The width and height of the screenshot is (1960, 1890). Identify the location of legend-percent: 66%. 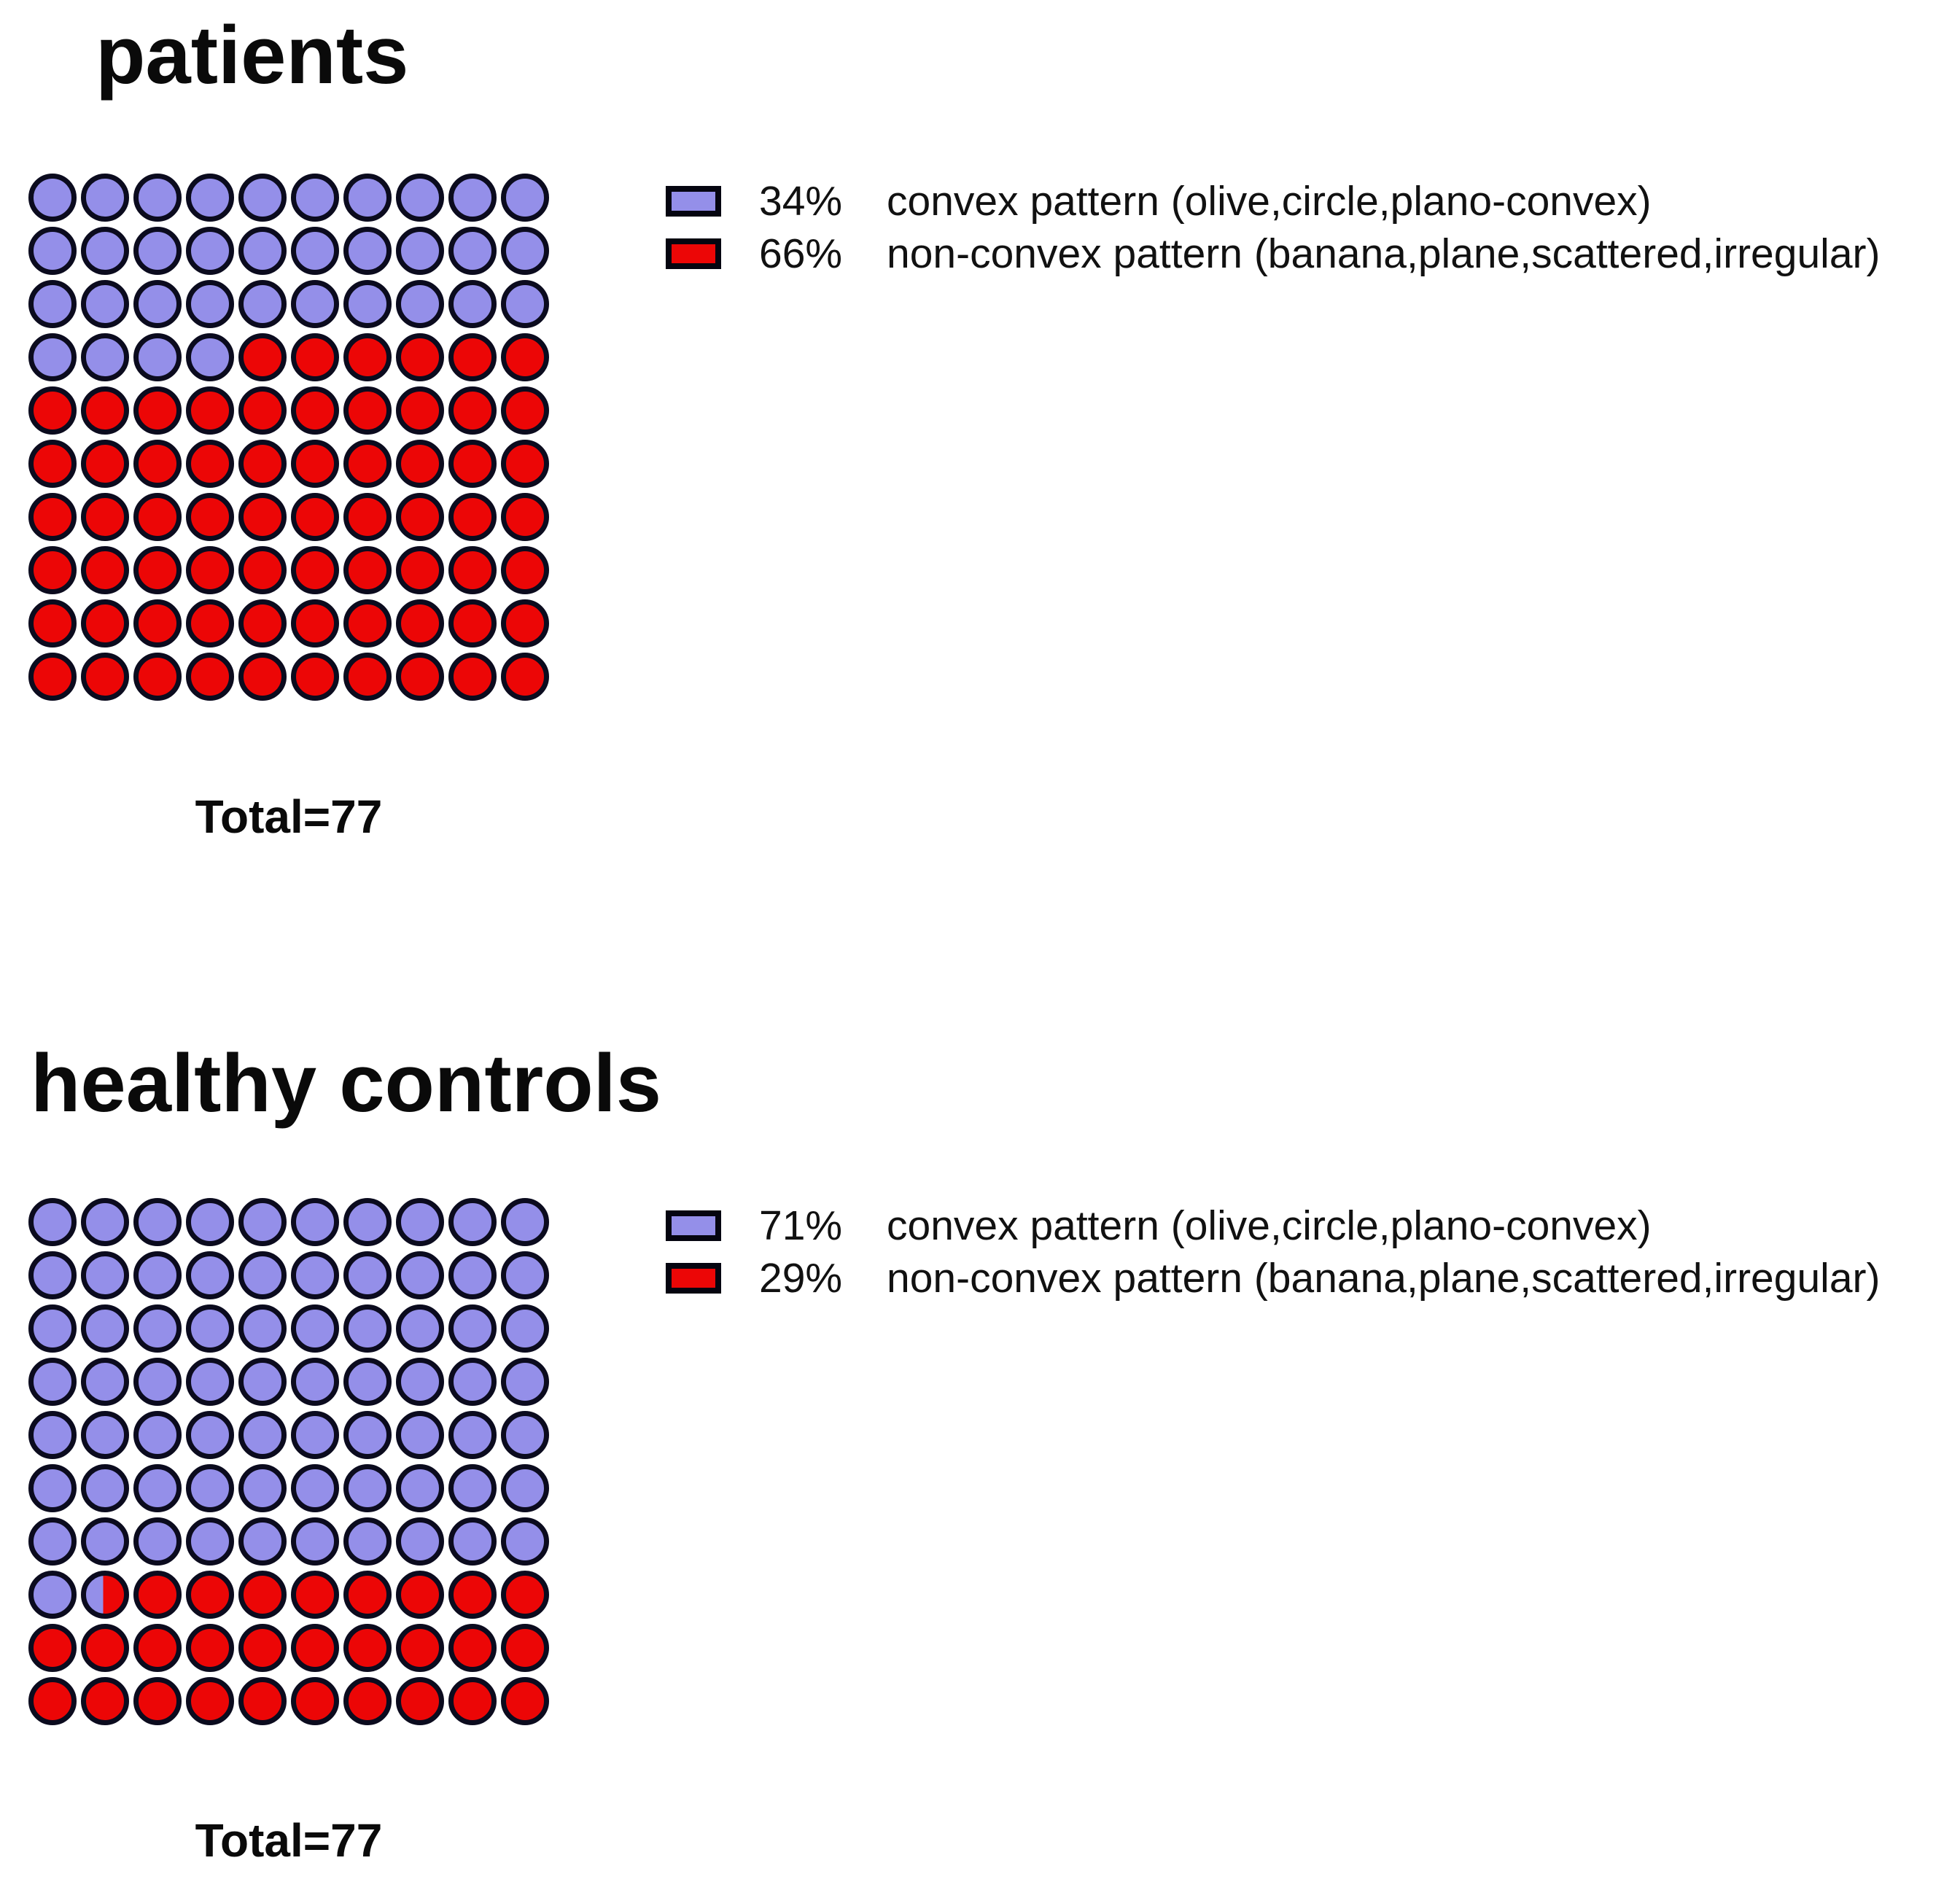
(801, 253).